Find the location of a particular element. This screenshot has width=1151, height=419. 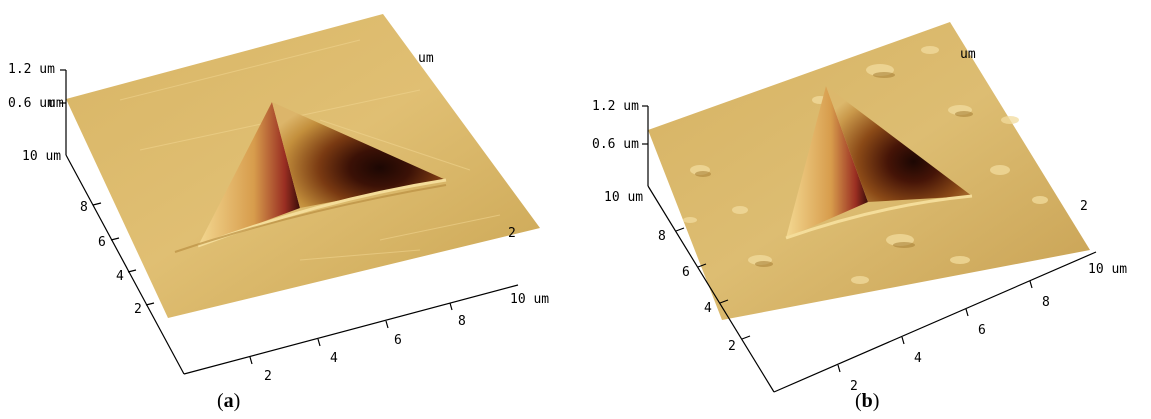

panel-b-y-tick: 8 is located at coordinates (662, 236).